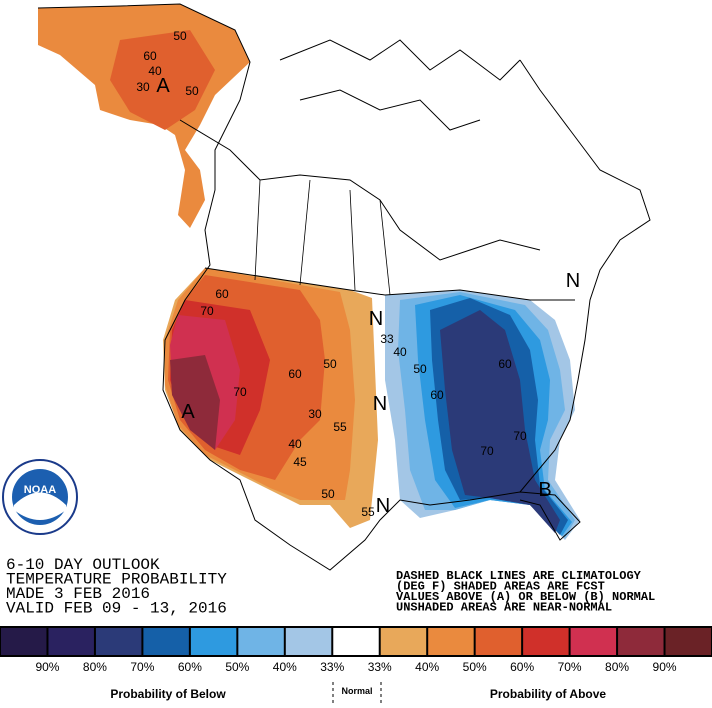  I want to click on note-line: (DEG F) SHADED AREAS ARE FCST, so click(500, 587).